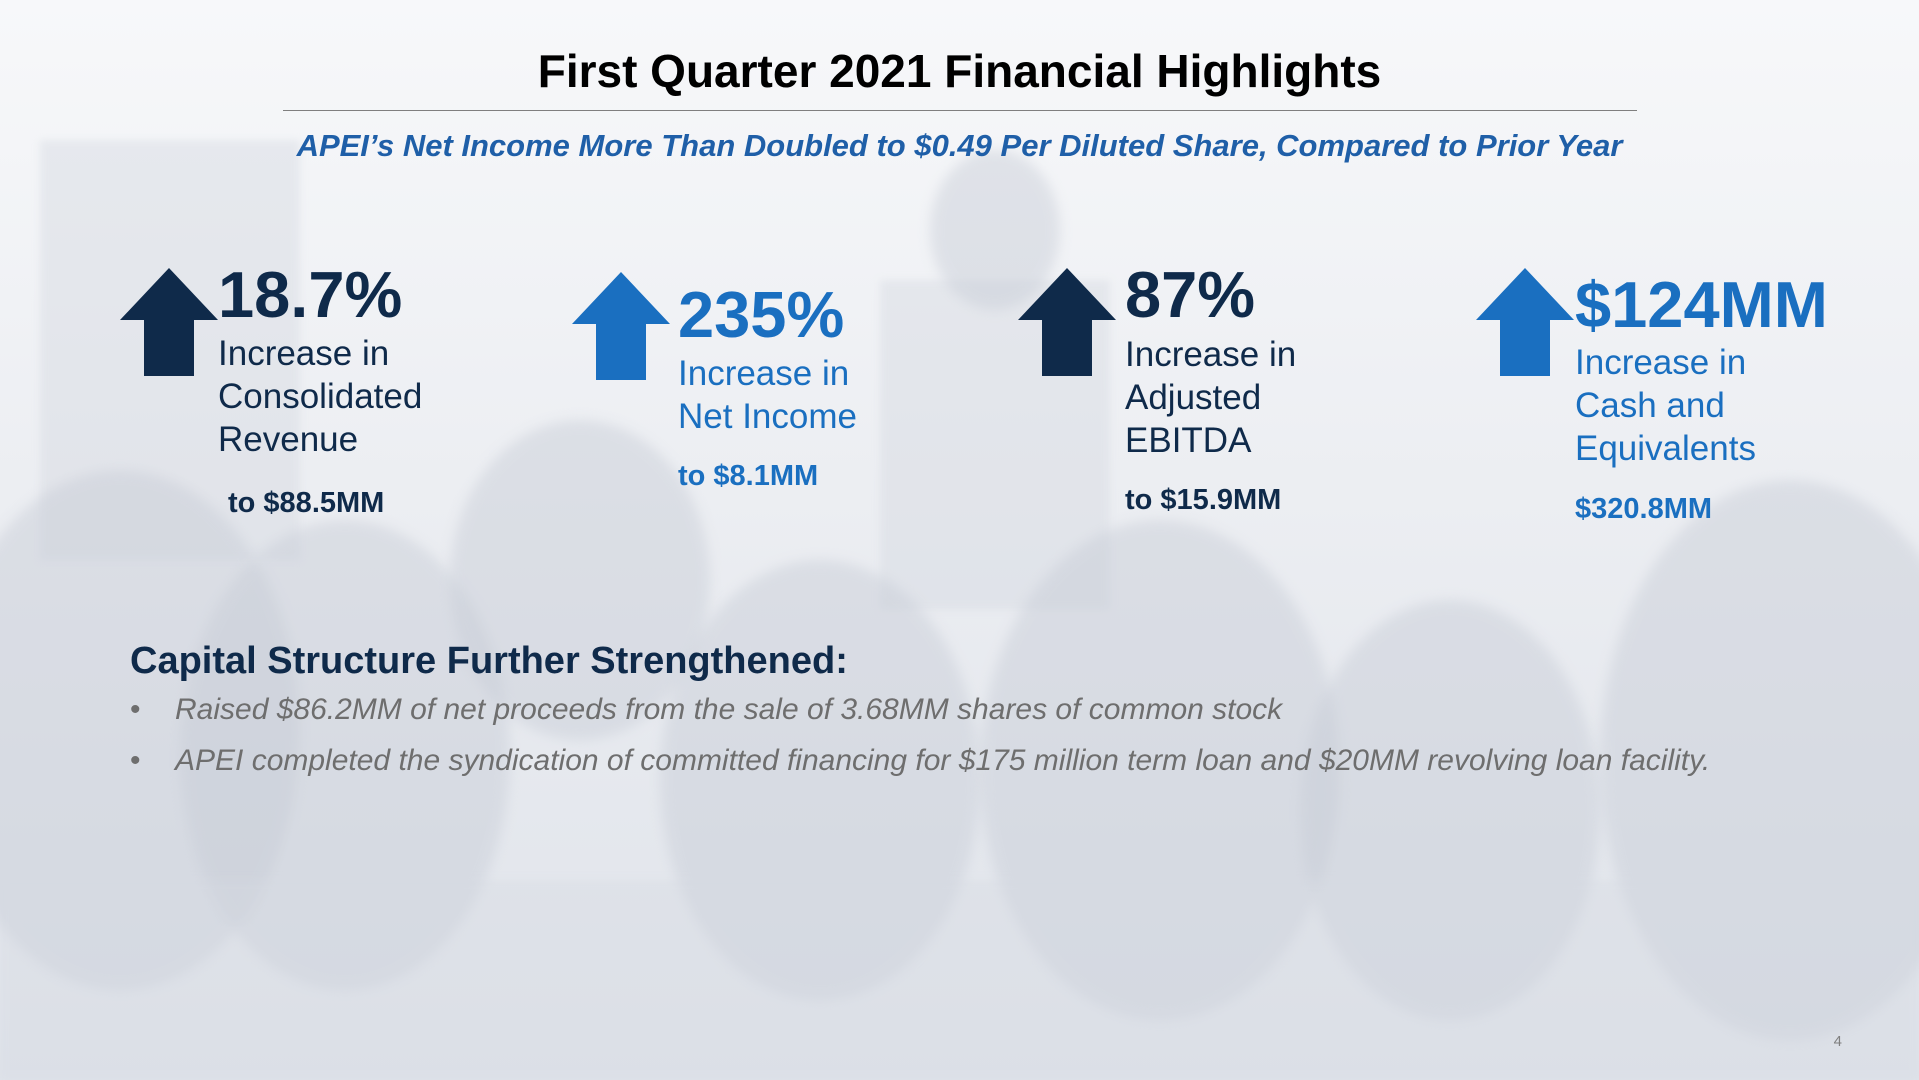 The image size is (1919, 1080). I want to click on metric-subvalue: to $88.5MM, so click(306, 503).